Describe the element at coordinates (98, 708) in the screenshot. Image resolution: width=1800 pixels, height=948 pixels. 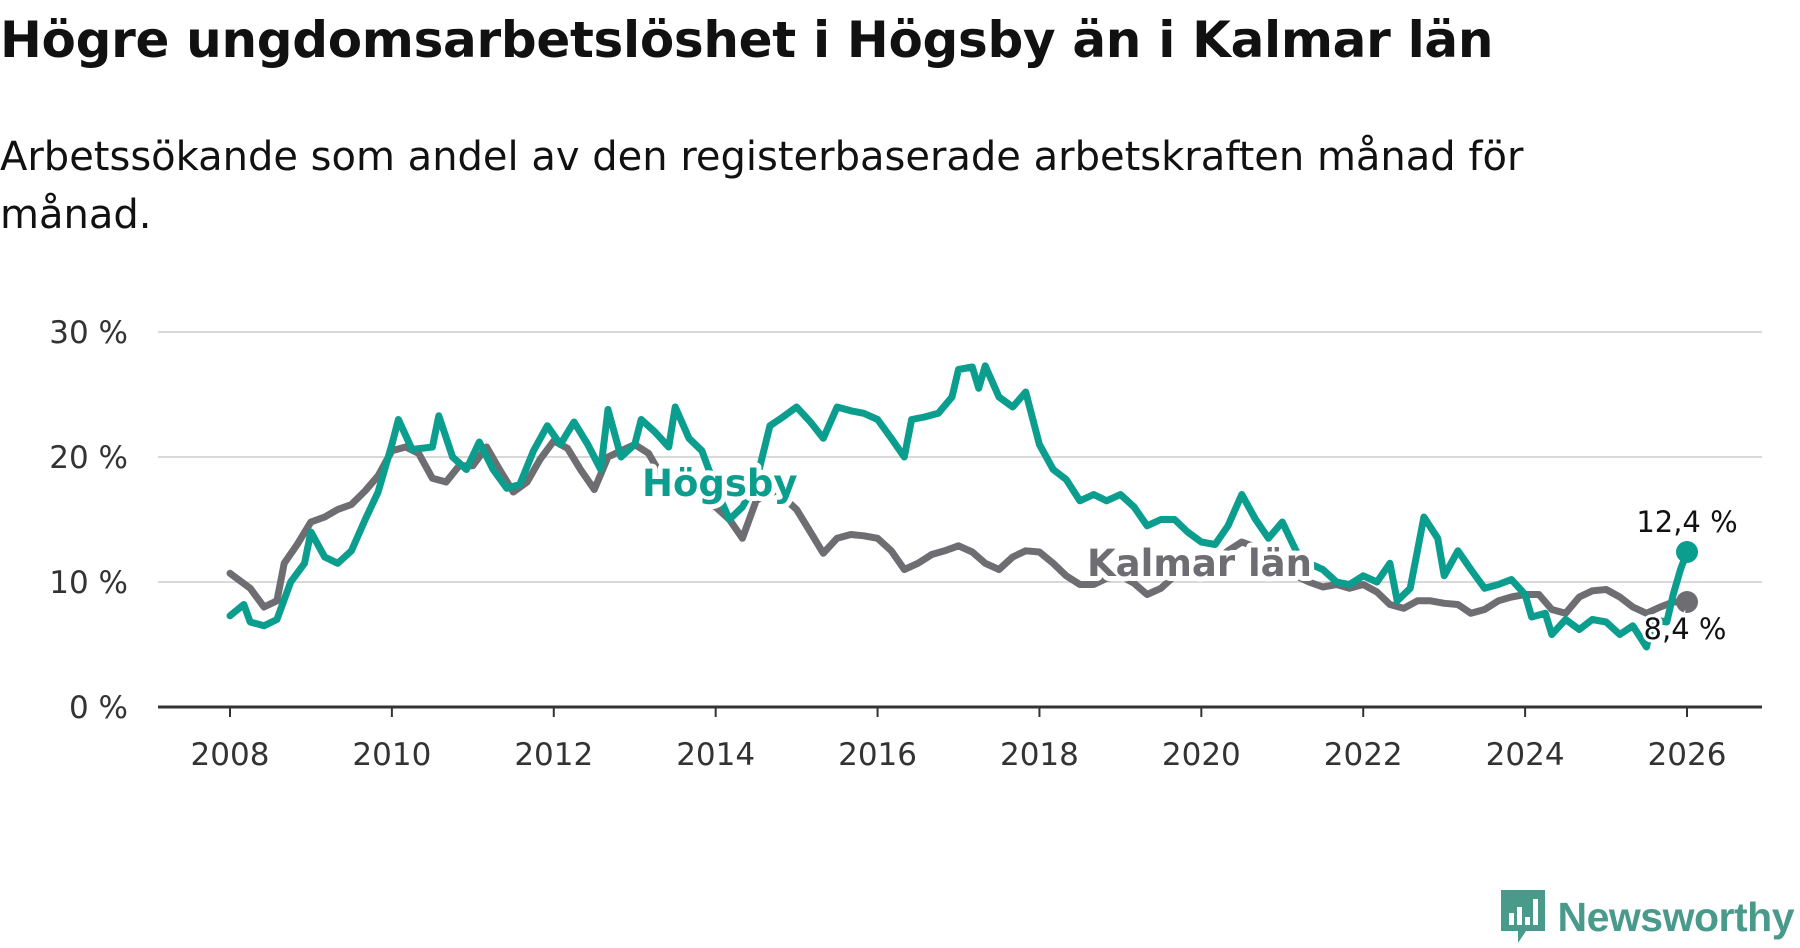
I see `y-tick-label: 0 %` at that location.